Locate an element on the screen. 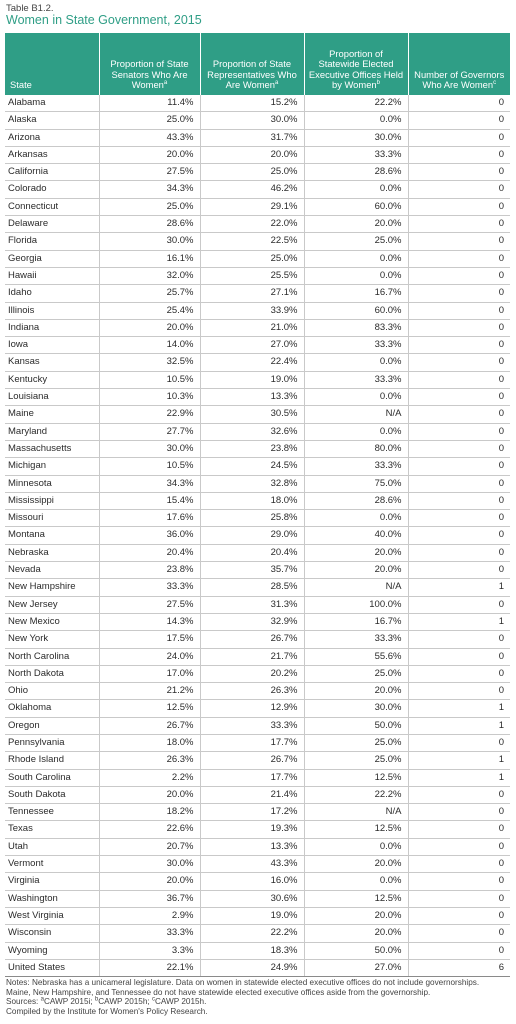 The height and width of the screenshot is (1024, 516). cell-senators: 25.0% is located at coordinates (150, 207).